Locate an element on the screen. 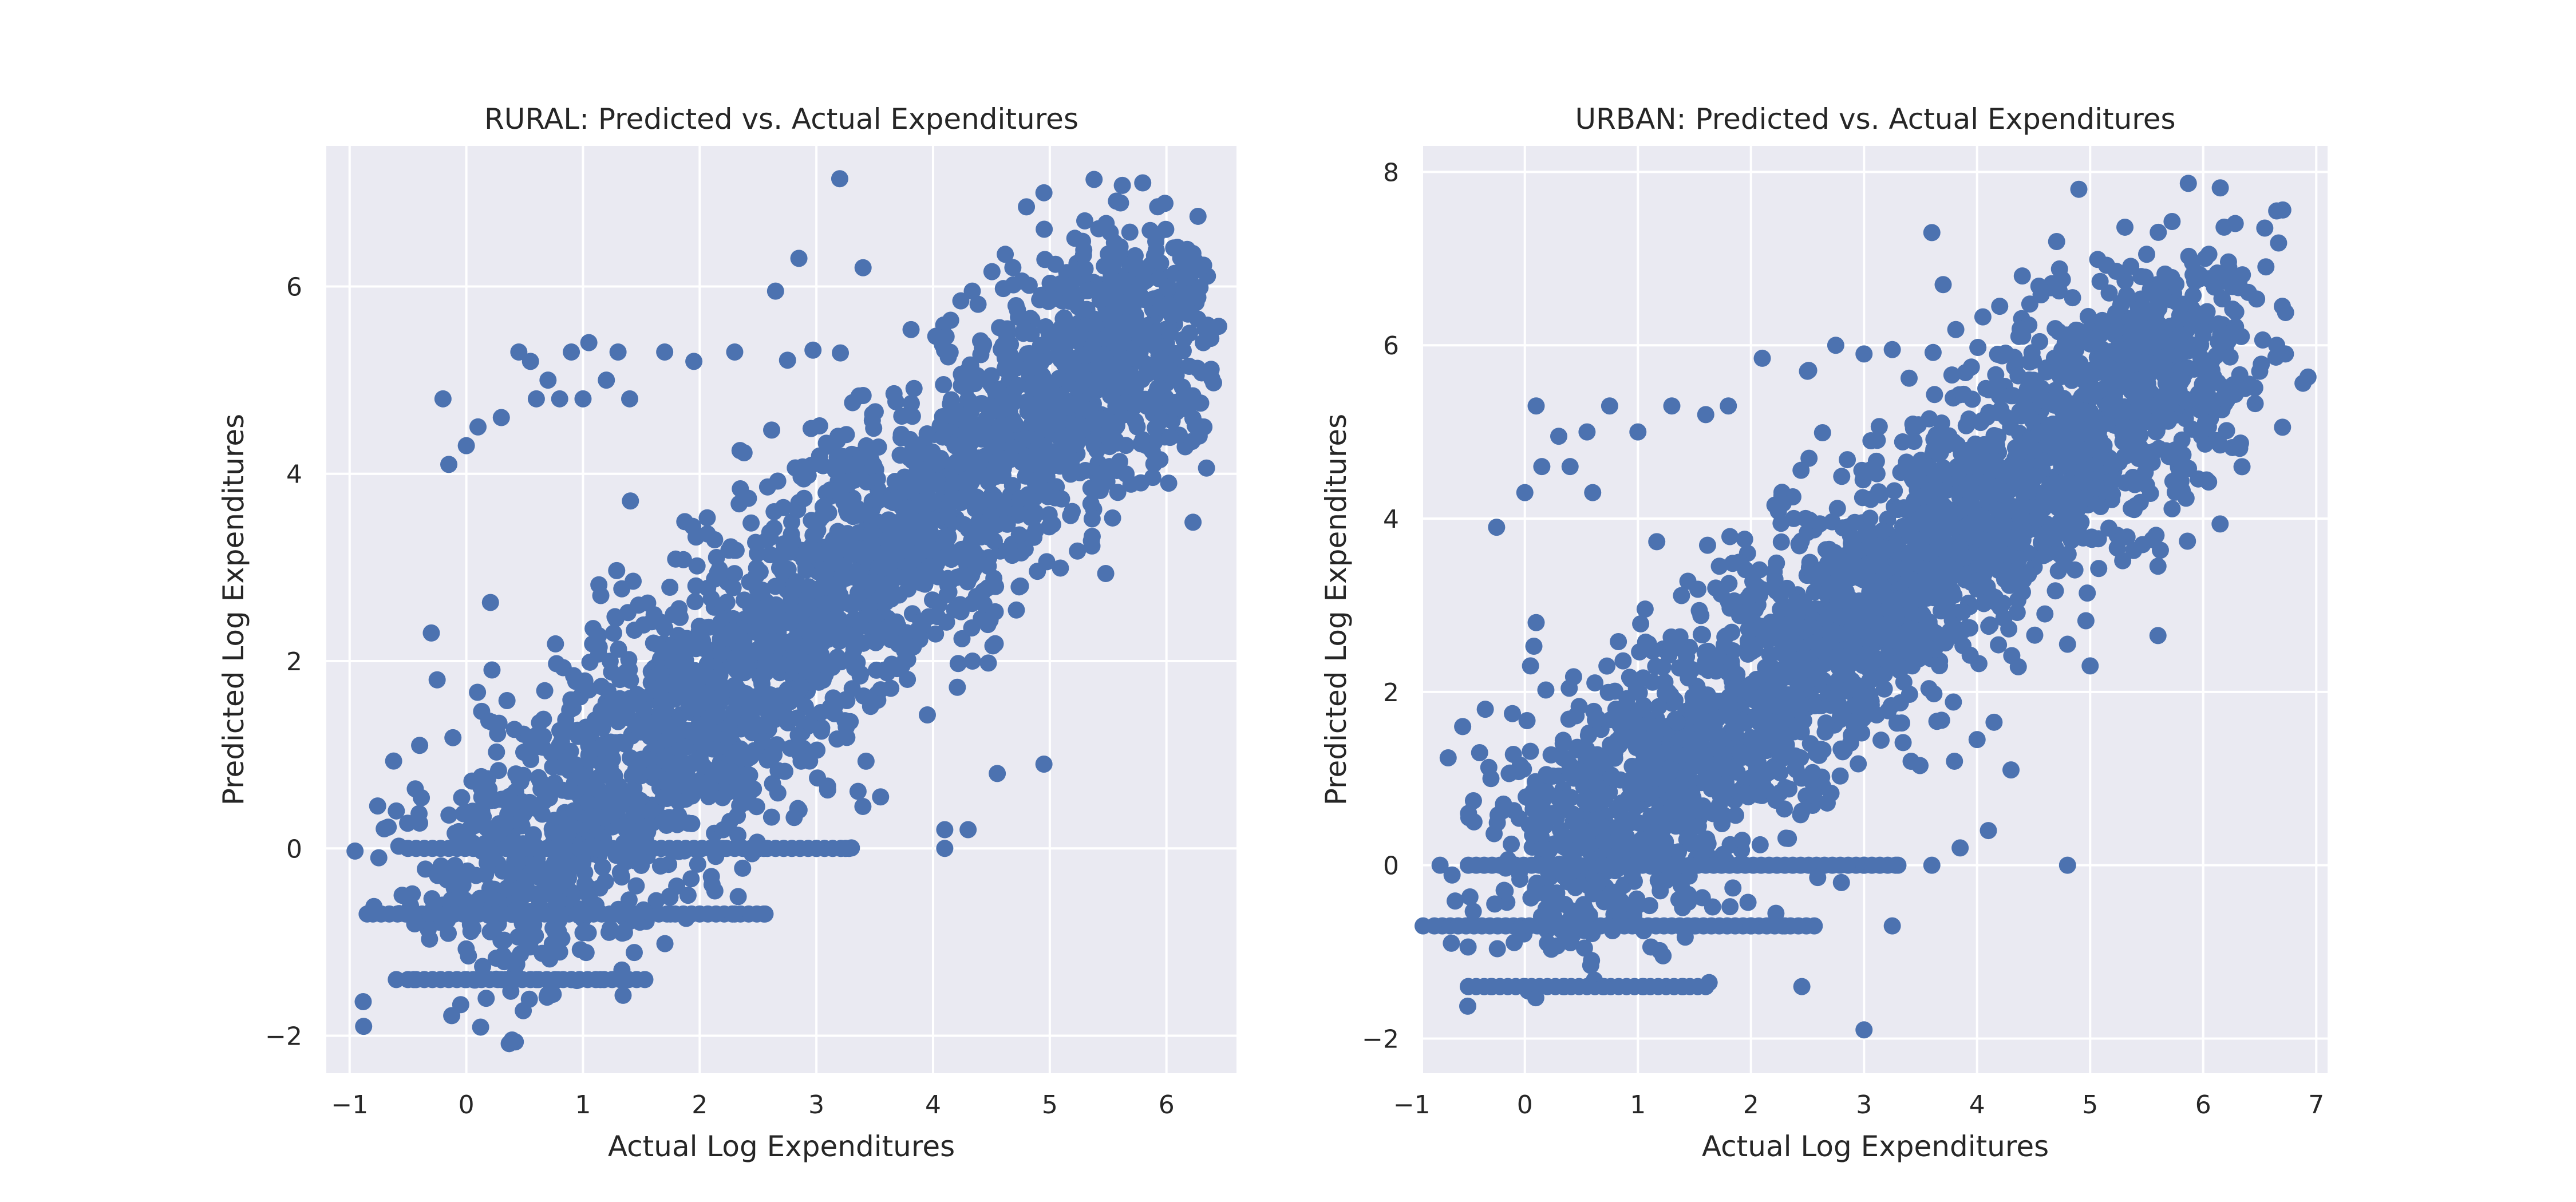 Image resolution: width=2576 pixels, height=1202 pixels. rural-x-tick-label: 3 is located at coordinates (816, 1105).